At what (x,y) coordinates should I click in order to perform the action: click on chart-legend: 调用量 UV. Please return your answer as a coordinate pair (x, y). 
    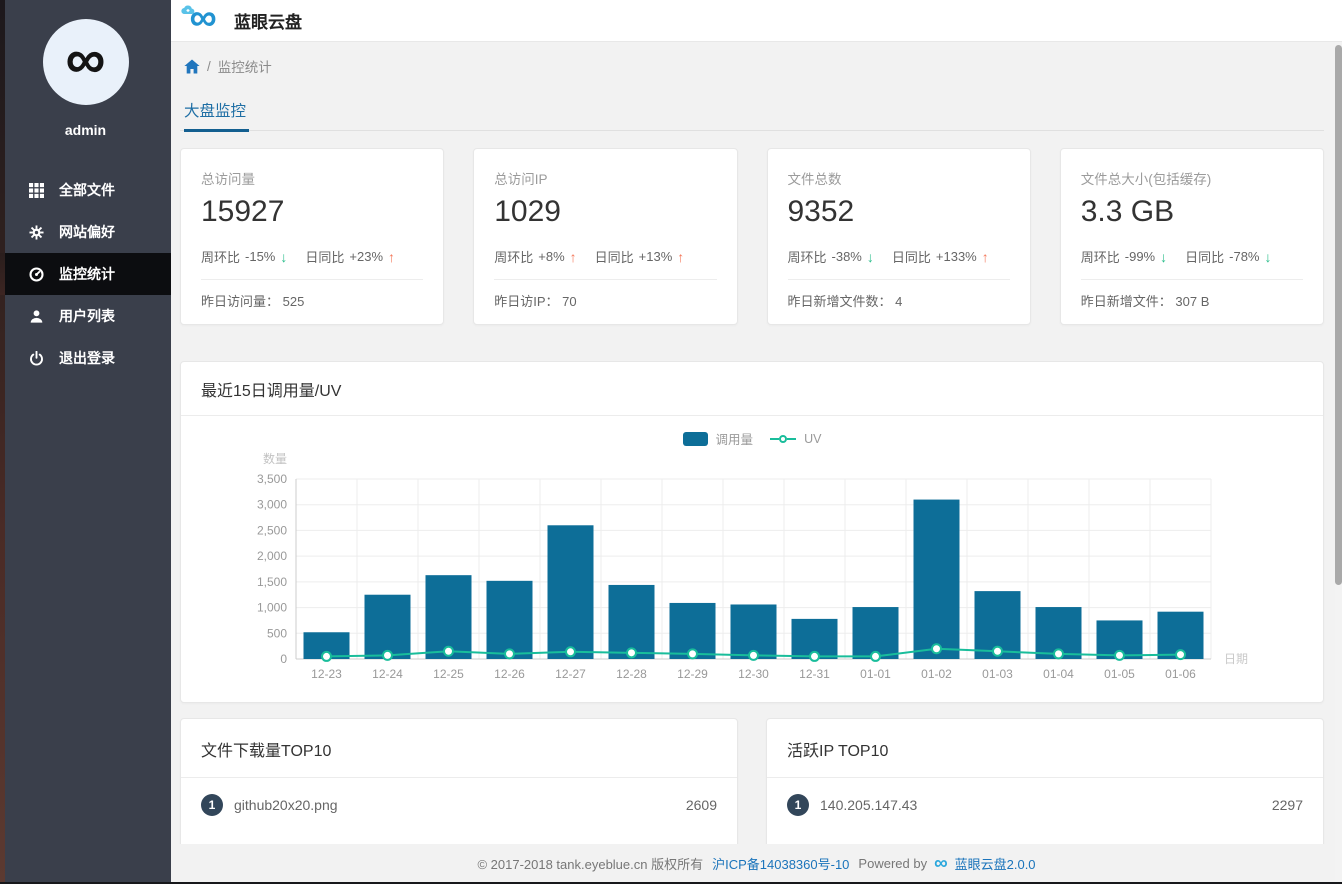
    Looking at the image, I should click on (752, 438).